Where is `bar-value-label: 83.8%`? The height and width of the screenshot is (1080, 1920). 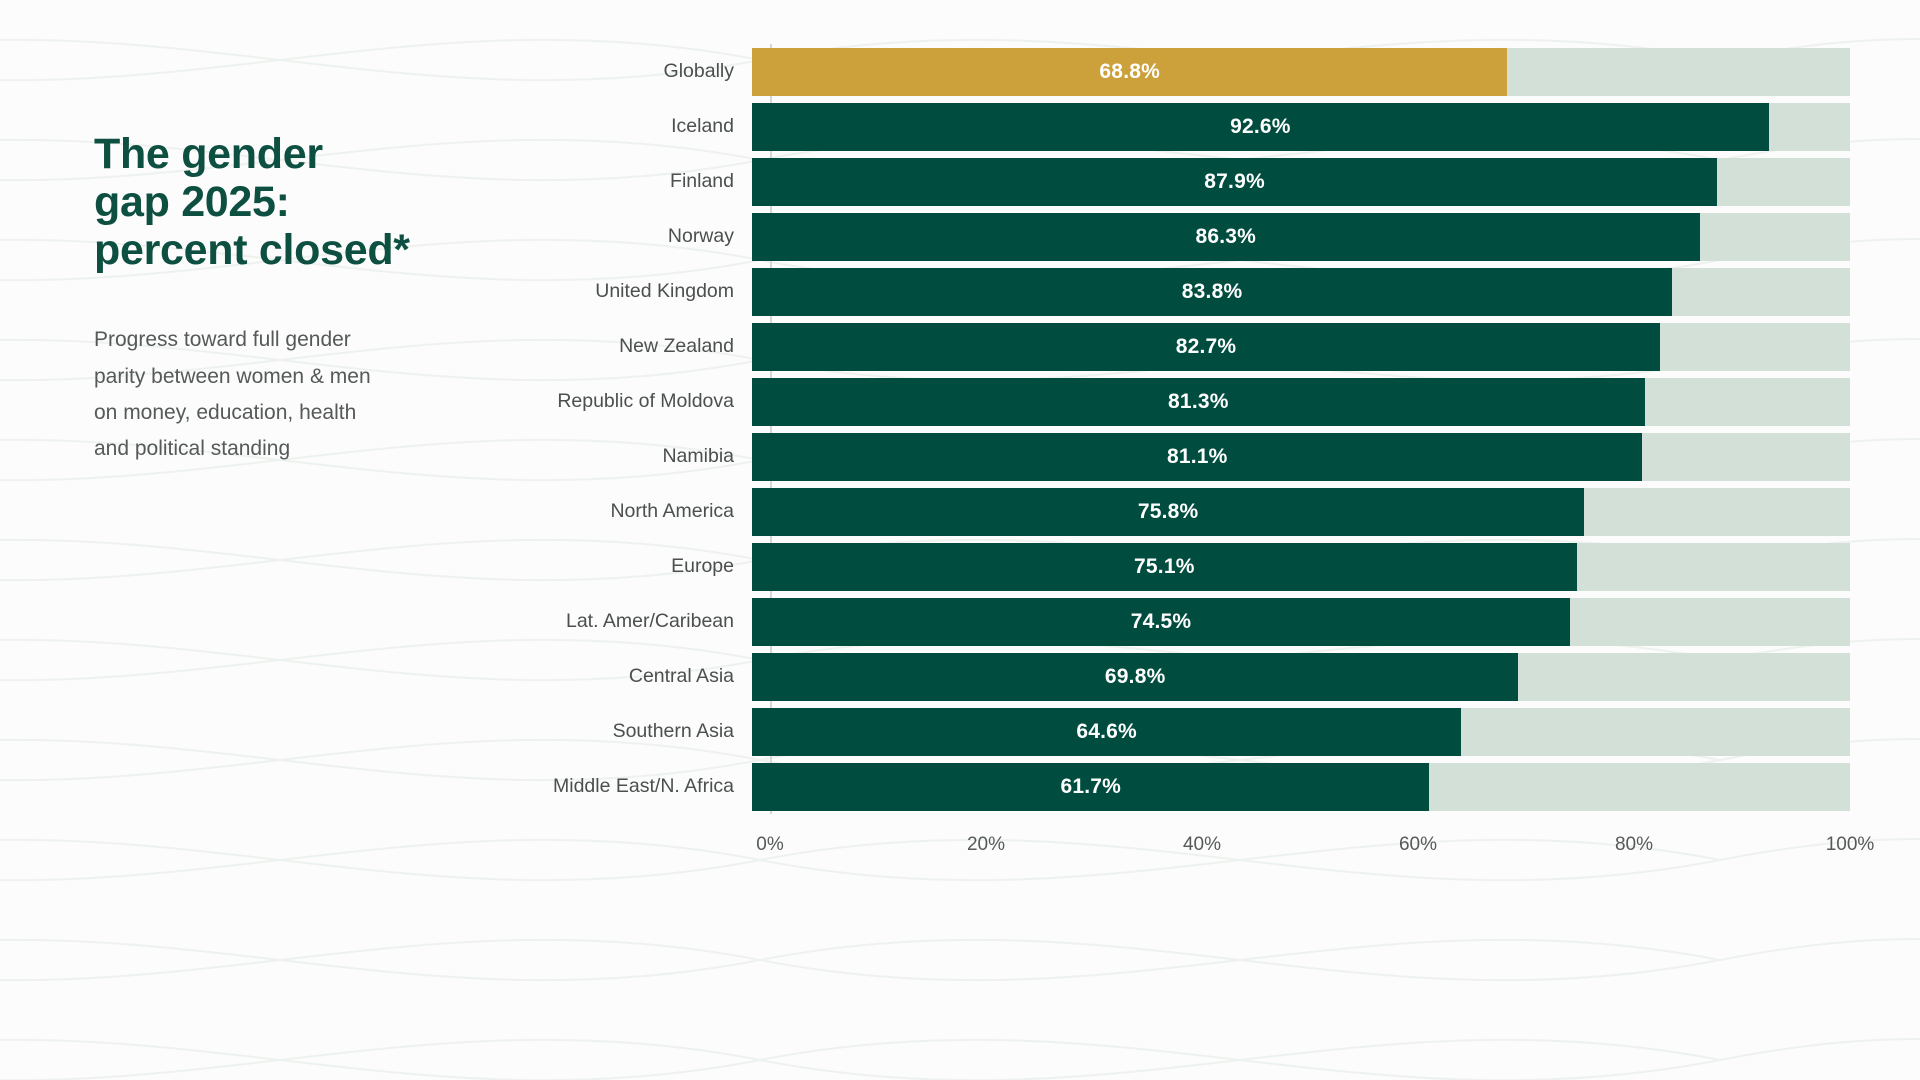
bar-value-label: 83.8% is located at coordinates (1212, 291).